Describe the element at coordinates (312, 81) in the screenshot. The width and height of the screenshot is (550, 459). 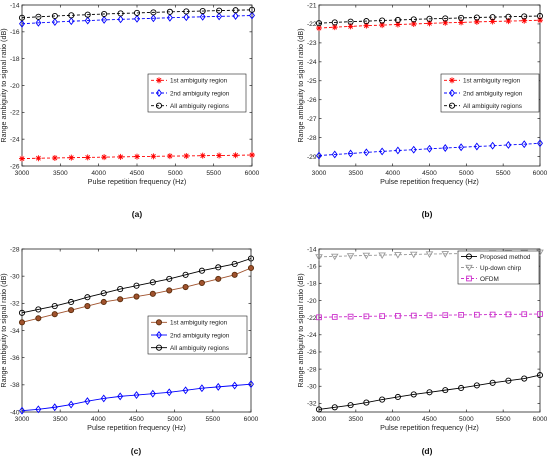
I see `y-tick-label: -25` at that location.